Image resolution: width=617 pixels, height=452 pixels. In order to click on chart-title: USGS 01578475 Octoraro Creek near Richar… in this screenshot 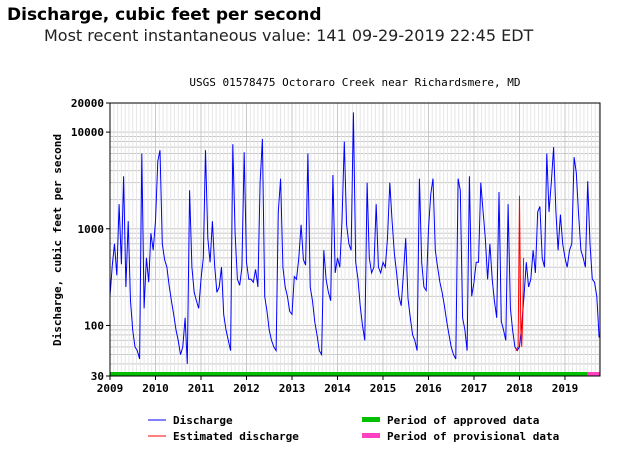, I will do `click(354, 82)`.